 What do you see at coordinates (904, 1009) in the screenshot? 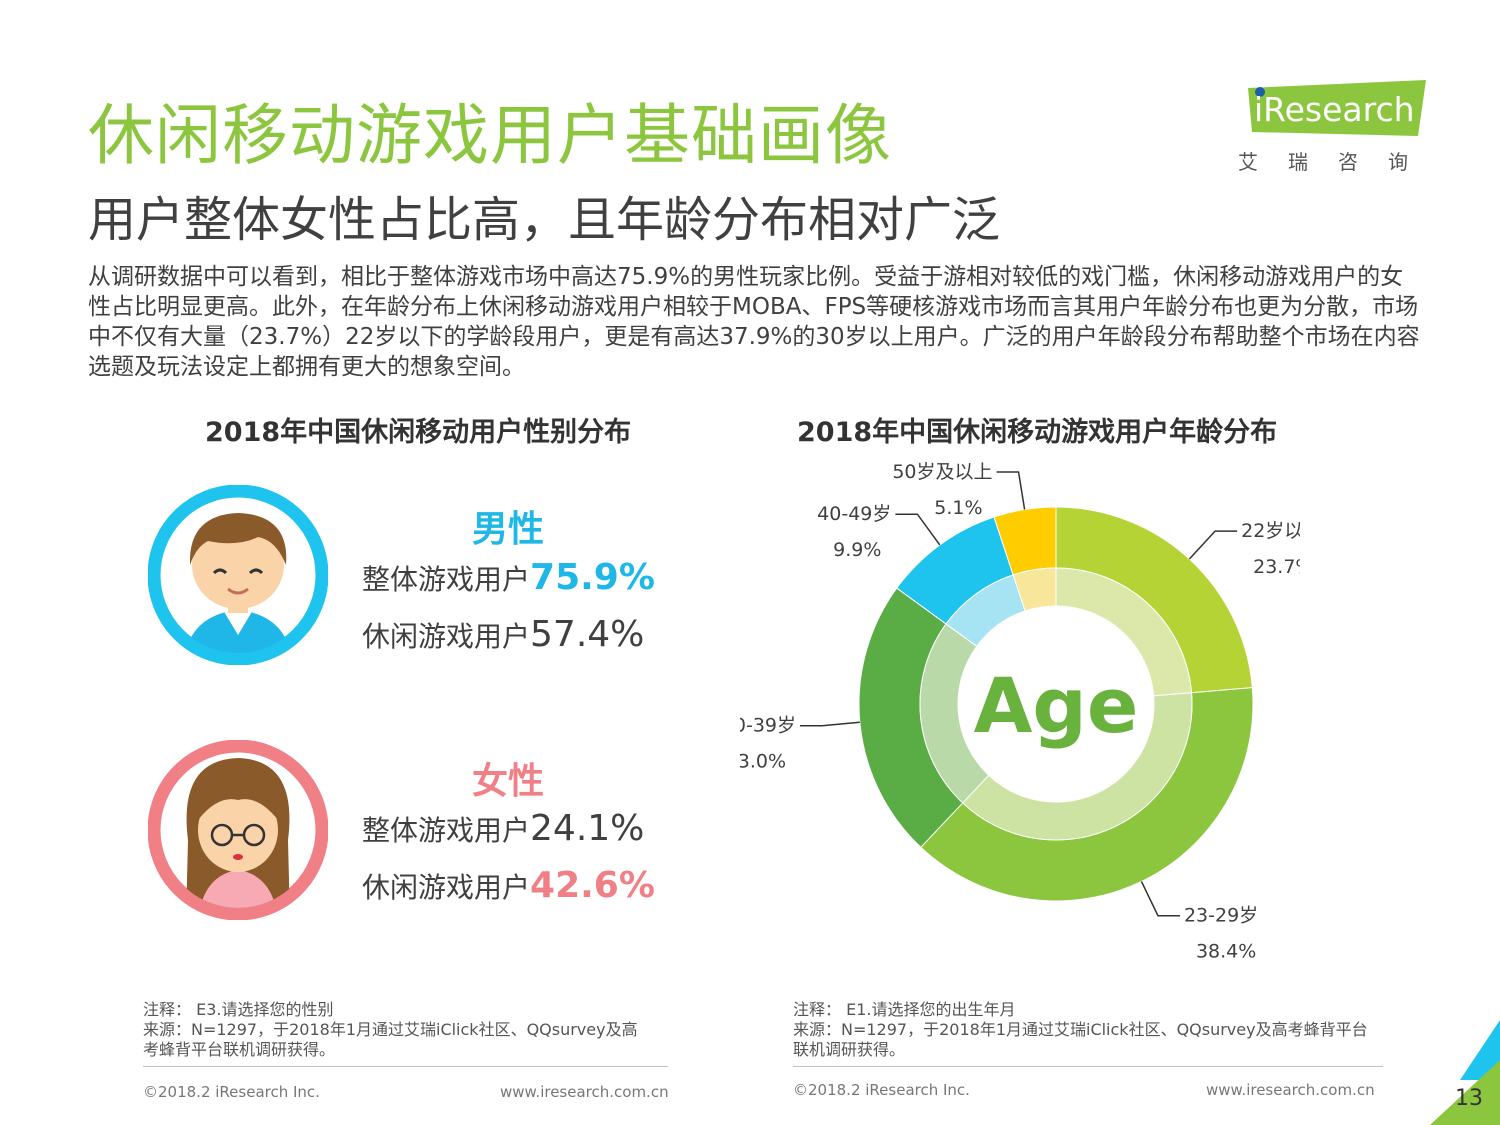
I see `age-note: 注释： E1.请选择您的出生年月` at bounding box center [904, 1009].